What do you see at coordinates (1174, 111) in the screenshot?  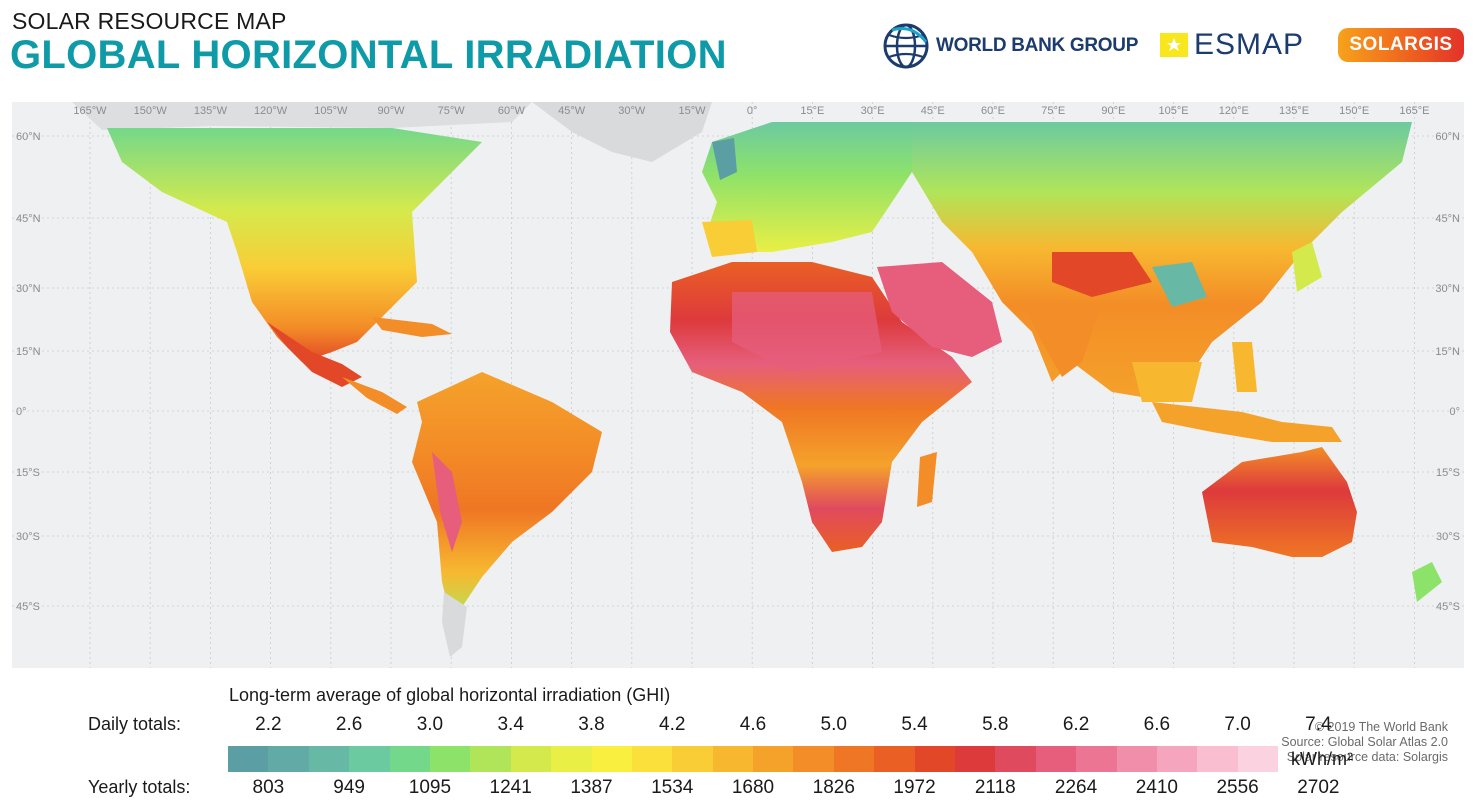 I see `longitude-label: 105°E` at bounding box center [1174, 111].